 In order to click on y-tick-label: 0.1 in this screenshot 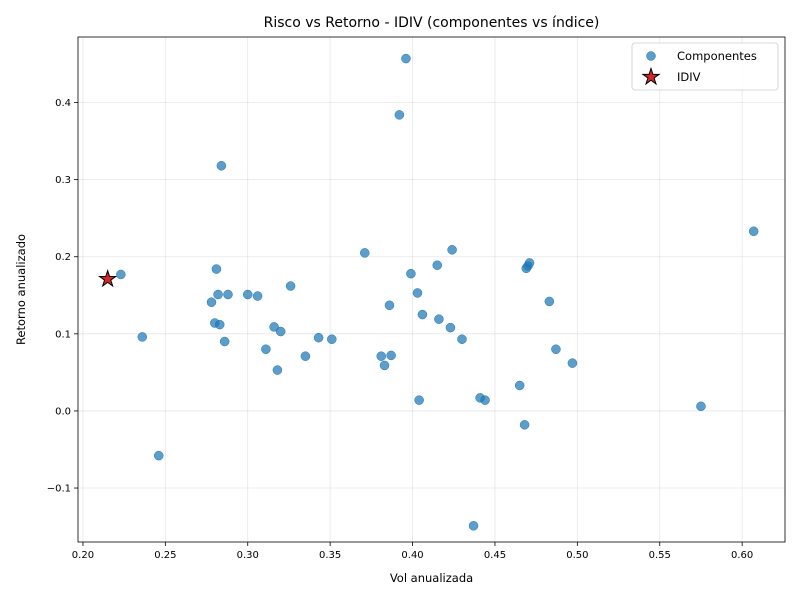, I will do `click(63, 334)`.